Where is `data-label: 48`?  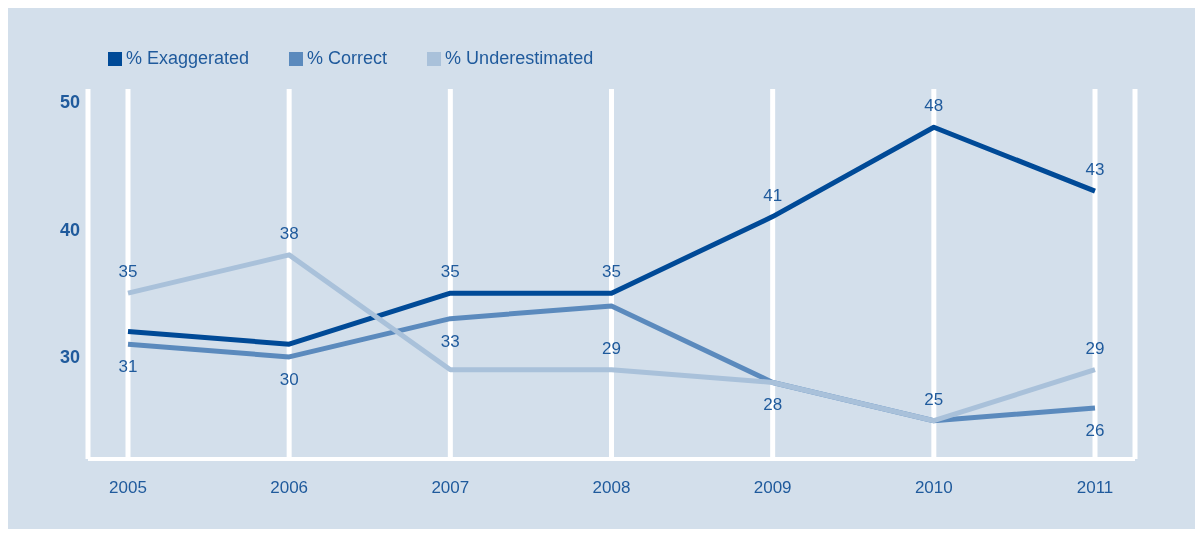
data-label: 48 is located at coordinates (934, 106).